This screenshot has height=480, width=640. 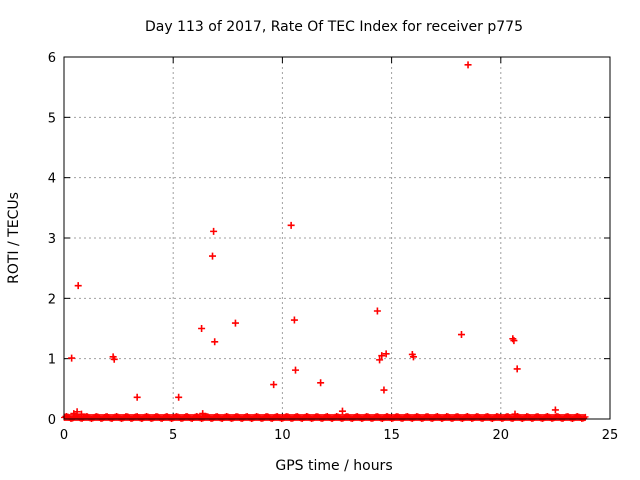 I want to click on y-tick-label: 1, so click(x=52, y=360).